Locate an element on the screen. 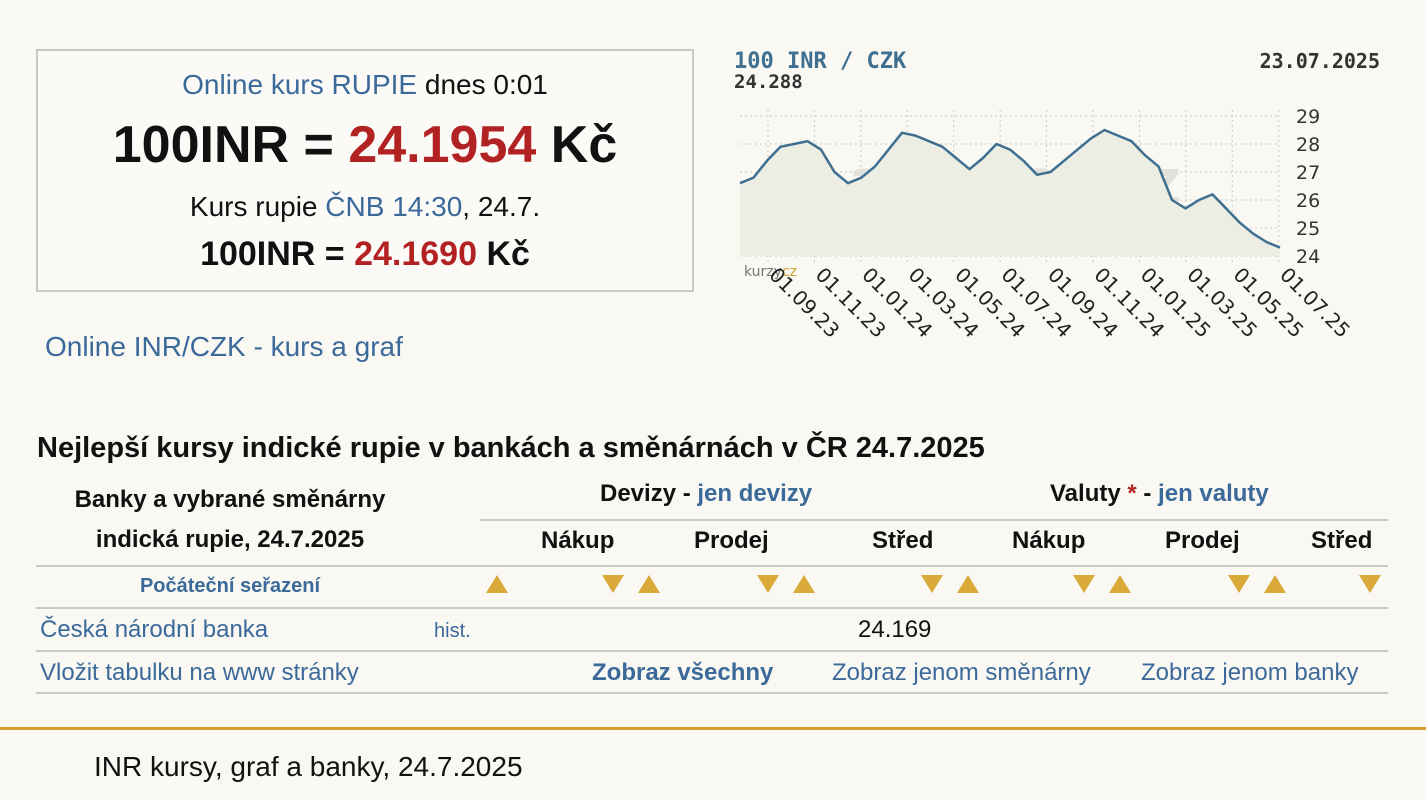 Image resolution: width=1426 pixels, height=800 pixels. valuty-group-header: Valuty * - jen valuty is located at coordinates (1159, 494).